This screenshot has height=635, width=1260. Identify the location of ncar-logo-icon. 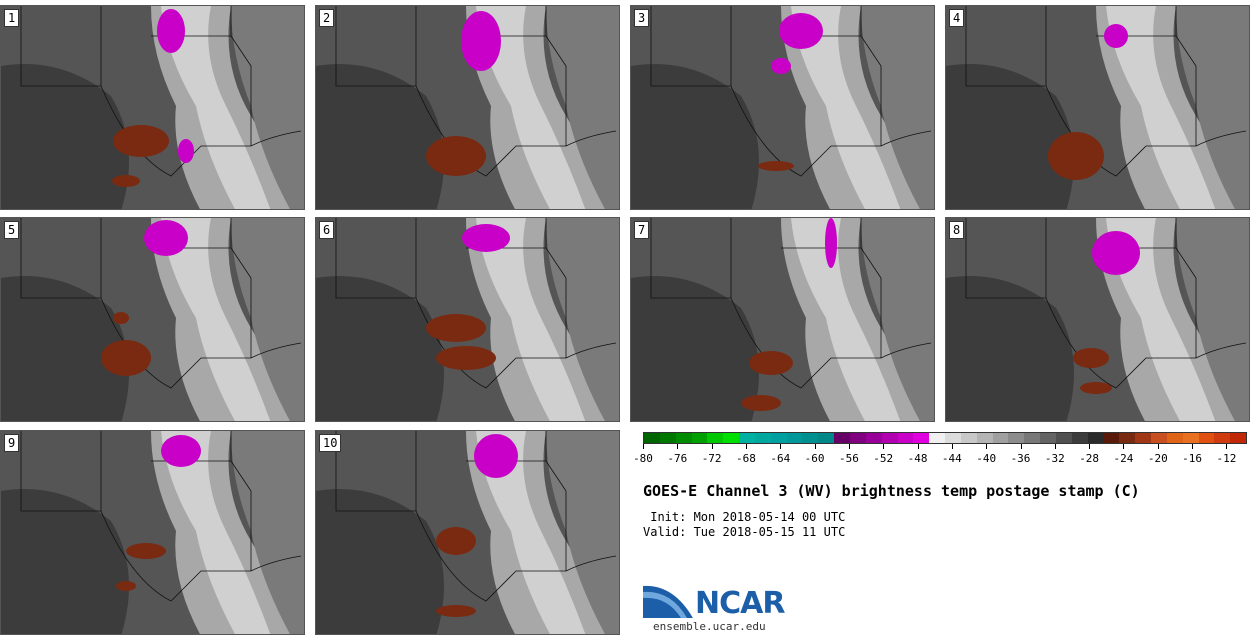
(669, 599).